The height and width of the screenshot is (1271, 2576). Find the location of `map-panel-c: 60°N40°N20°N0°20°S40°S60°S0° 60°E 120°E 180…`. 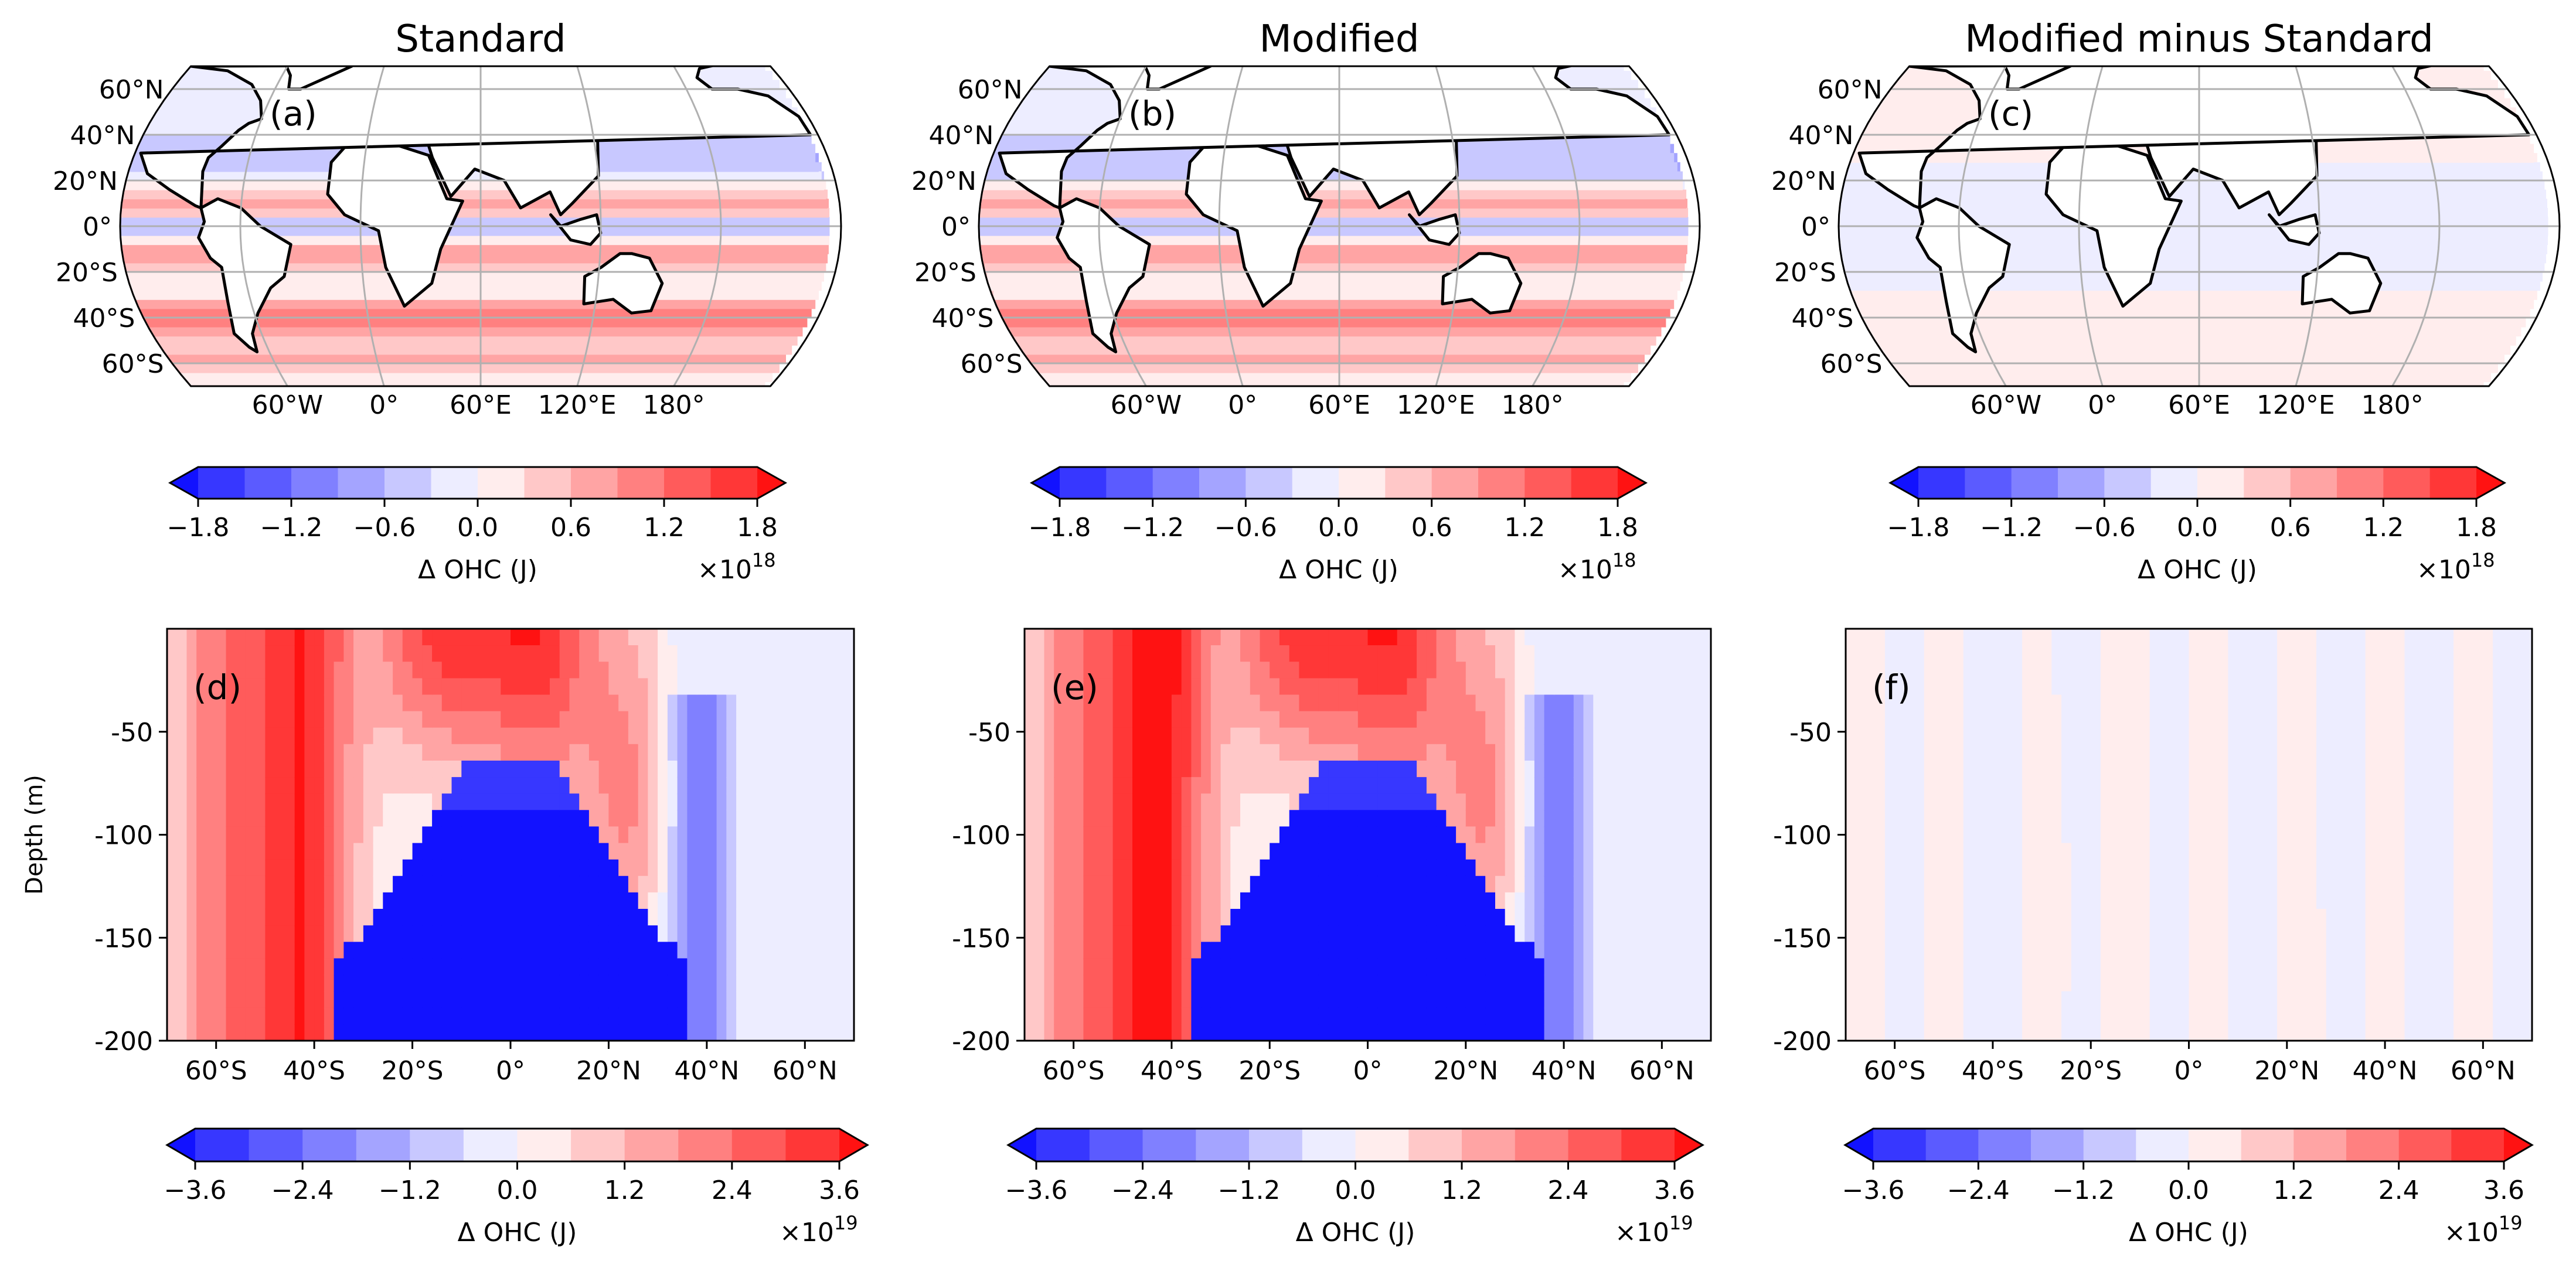

map-panel-c: 60°N40°N20°N0°20°S40°S60°S0° 60°E 120°E 180… is located at coordinates (2166, 242).